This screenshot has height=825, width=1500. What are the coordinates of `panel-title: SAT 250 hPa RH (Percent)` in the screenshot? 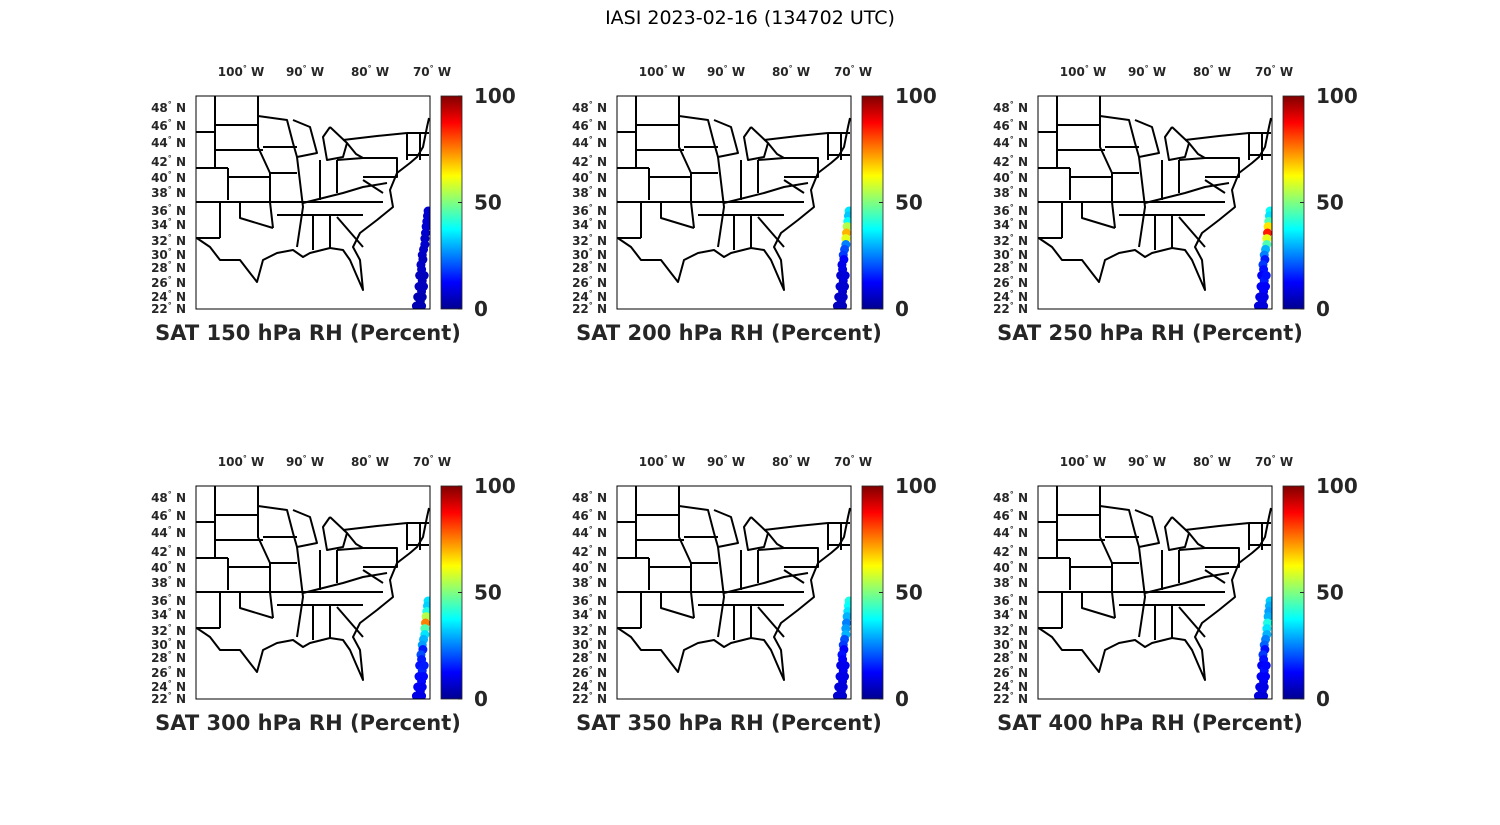 It's located at (1150, 333).